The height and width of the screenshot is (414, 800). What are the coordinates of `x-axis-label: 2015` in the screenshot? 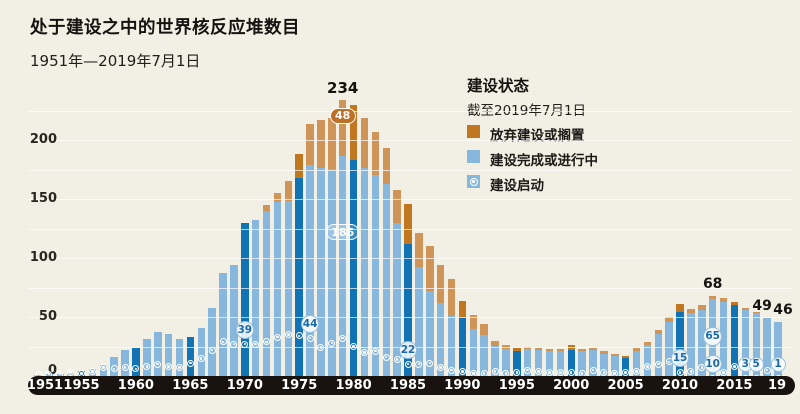 It's located at (734, 385).